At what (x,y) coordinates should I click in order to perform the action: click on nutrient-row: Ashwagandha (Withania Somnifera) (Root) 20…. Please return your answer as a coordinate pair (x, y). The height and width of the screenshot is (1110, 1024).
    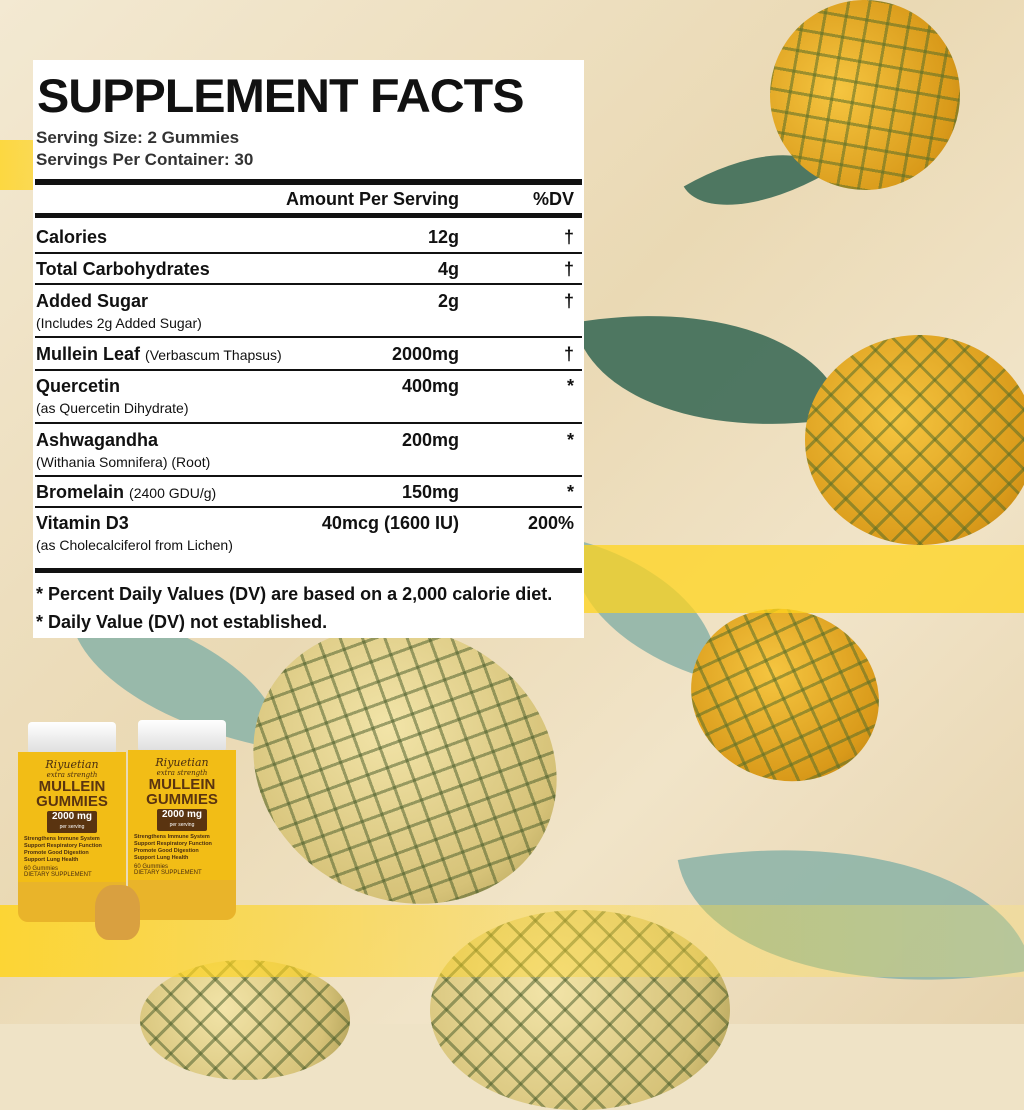
    Looking at the image, I should click on (305, 450).